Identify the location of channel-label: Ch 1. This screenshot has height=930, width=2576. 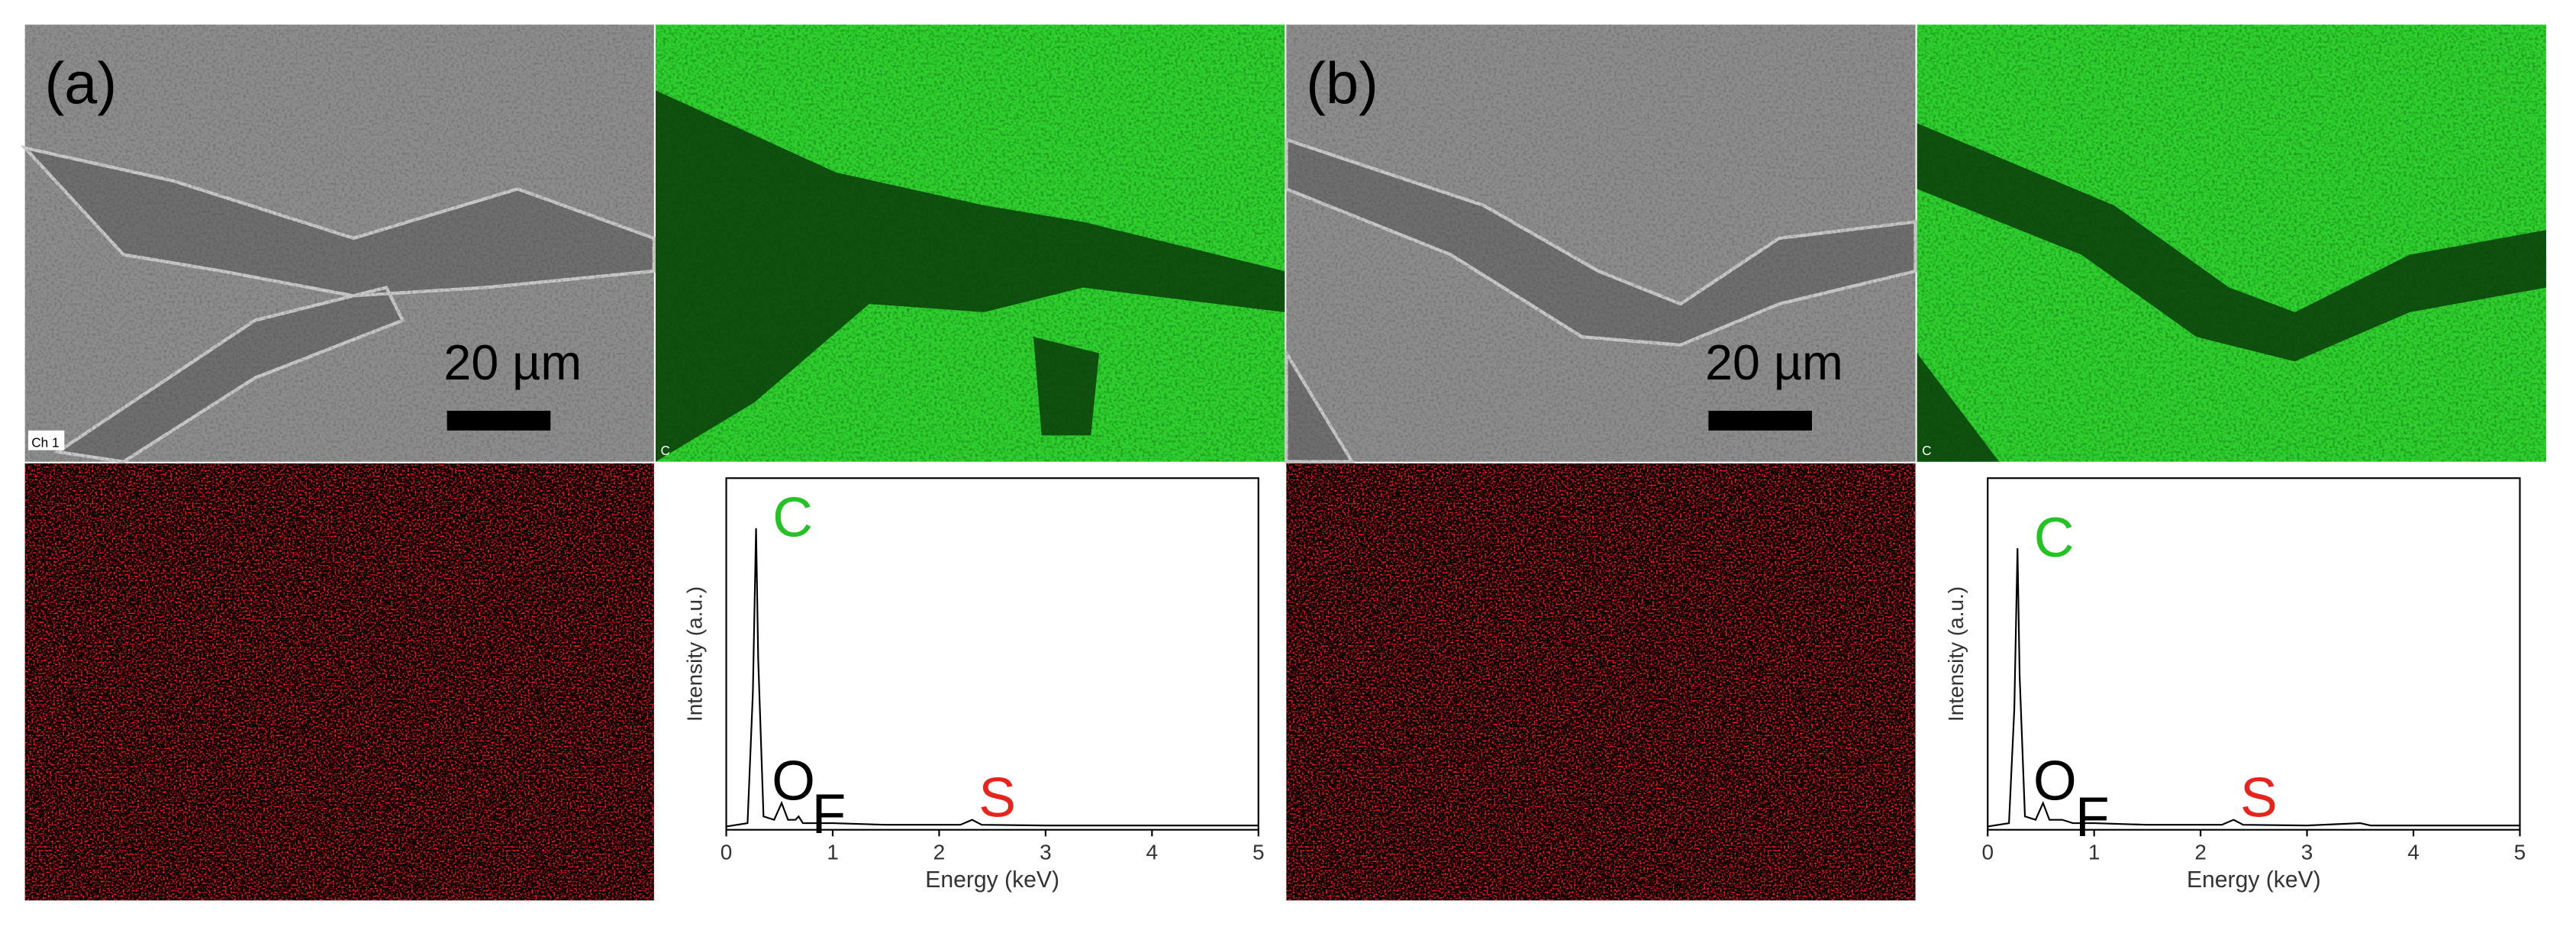
(45, 442).